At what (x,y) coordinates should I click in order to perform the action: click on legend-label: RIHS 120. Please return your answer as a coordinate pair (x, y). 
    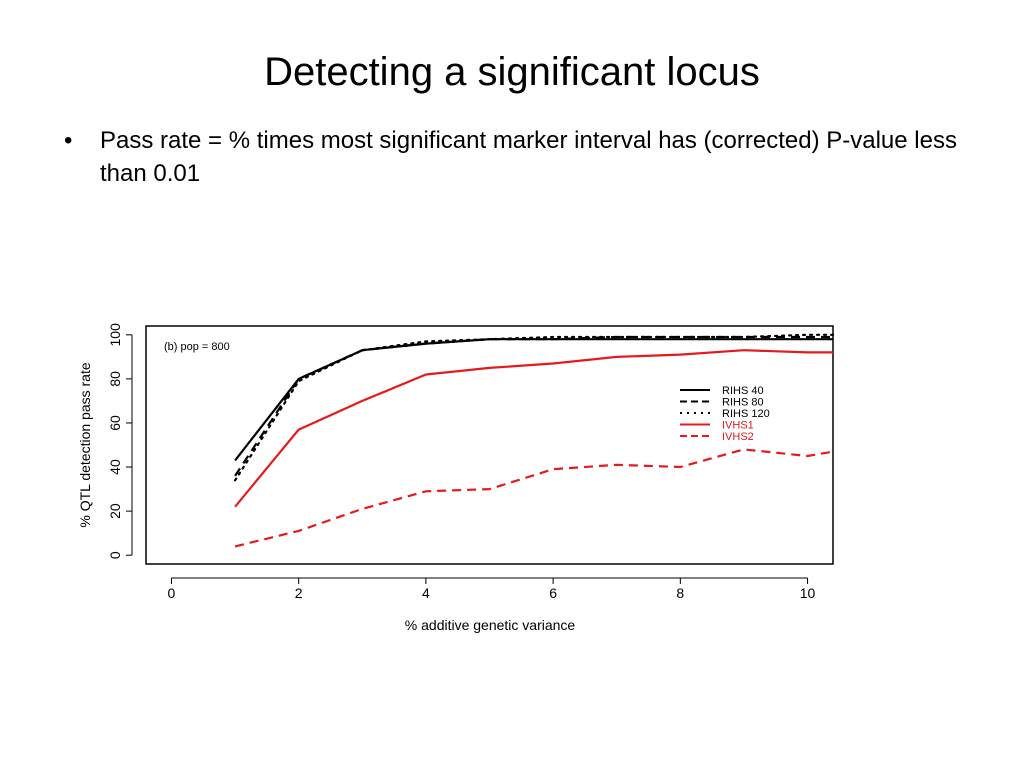
    Looking at the image, I should click on (746, 414).